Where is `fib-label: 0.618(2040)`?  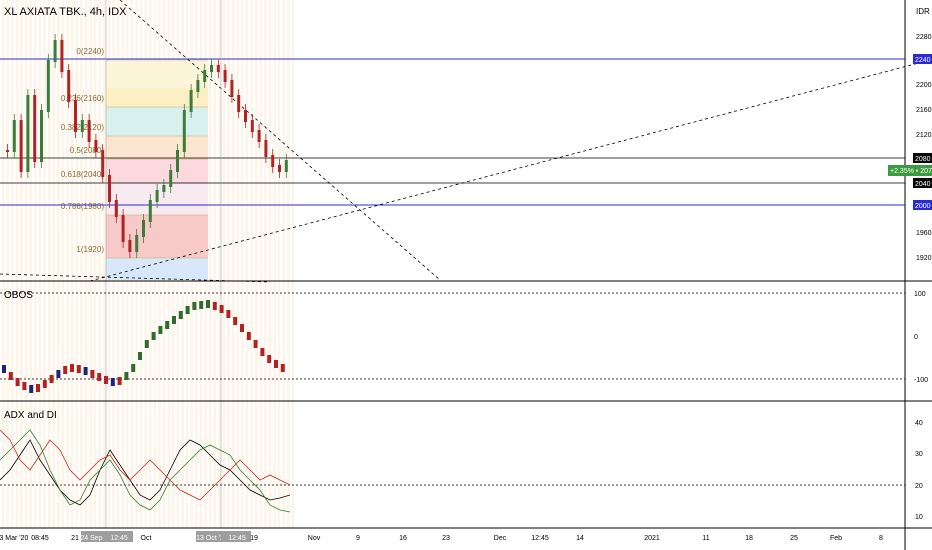
fib-label: 0.618(2040) is located at coordinates (82, 174).